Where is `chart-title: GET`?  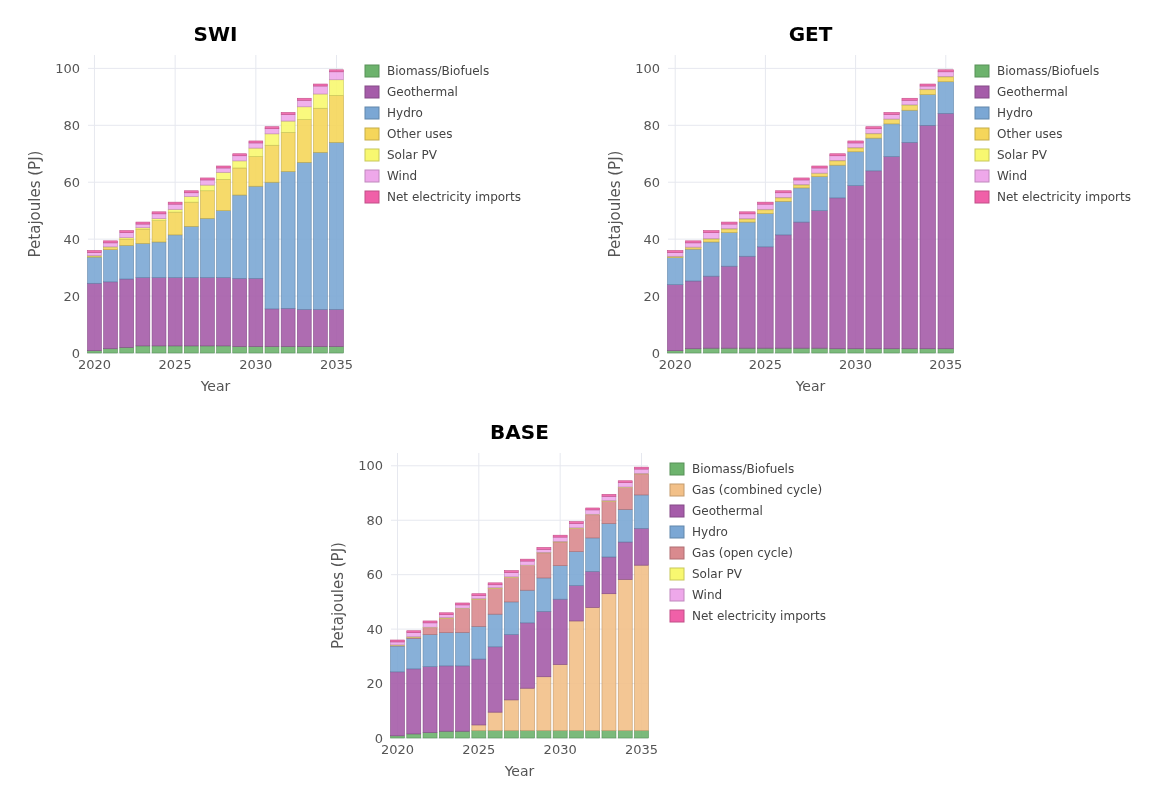 chart-title: GET is located at coordinates (810, 34).